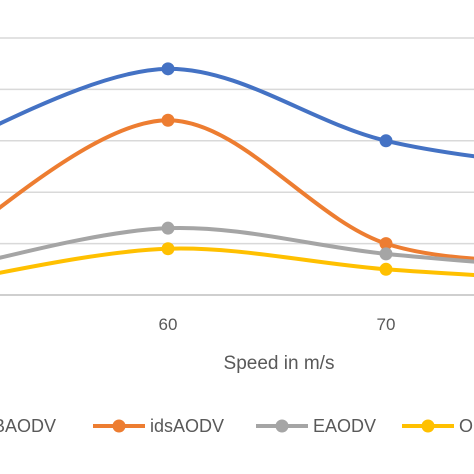 The width and height of the screenshot is (474, 474). What do you see at coordinates (386, 324) in the screenshot?
I see `x-tick-label: 70` at bounding box center [386, 324].